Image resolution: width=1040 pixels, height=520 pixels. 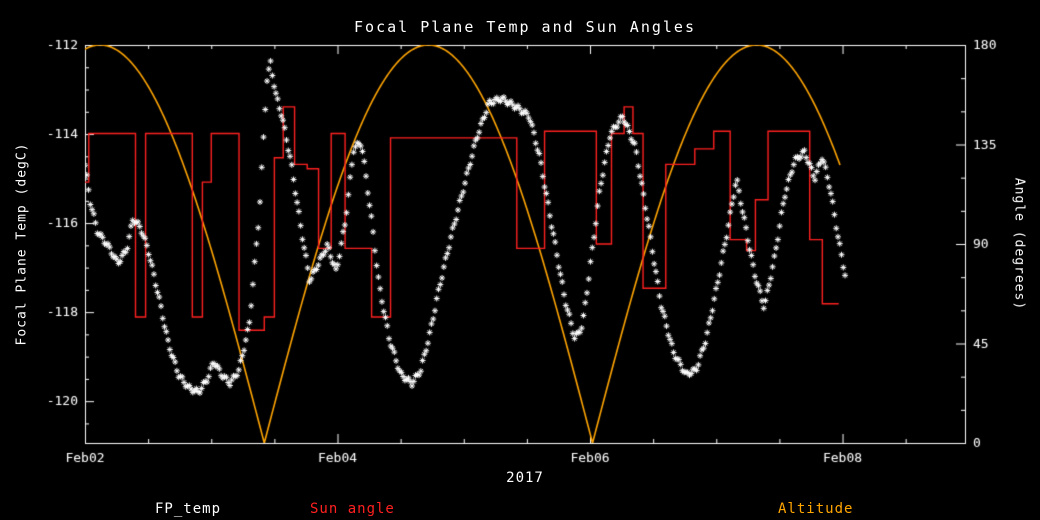 I want to click on legend-sun-angle: Sun angle, so click(x=352, y=509).